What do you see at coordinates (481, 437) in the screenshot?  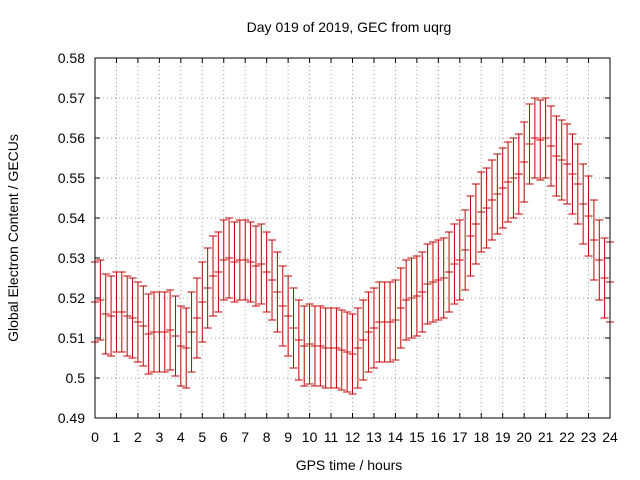 I see `x-tick-label: 18` at bounding box center [481, 437].